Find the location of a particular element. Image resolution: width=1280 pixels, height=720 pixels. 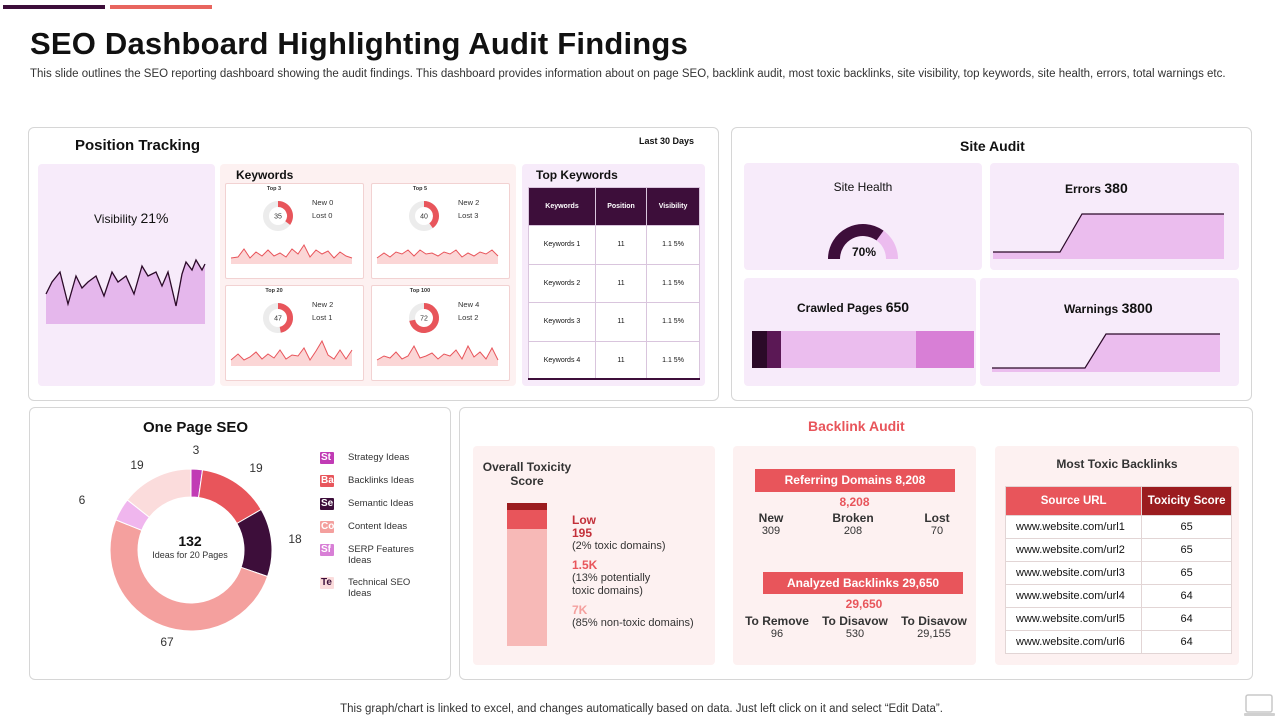

mid-note: (13% potentially toxic domains) is located at coordinates (611, 584).